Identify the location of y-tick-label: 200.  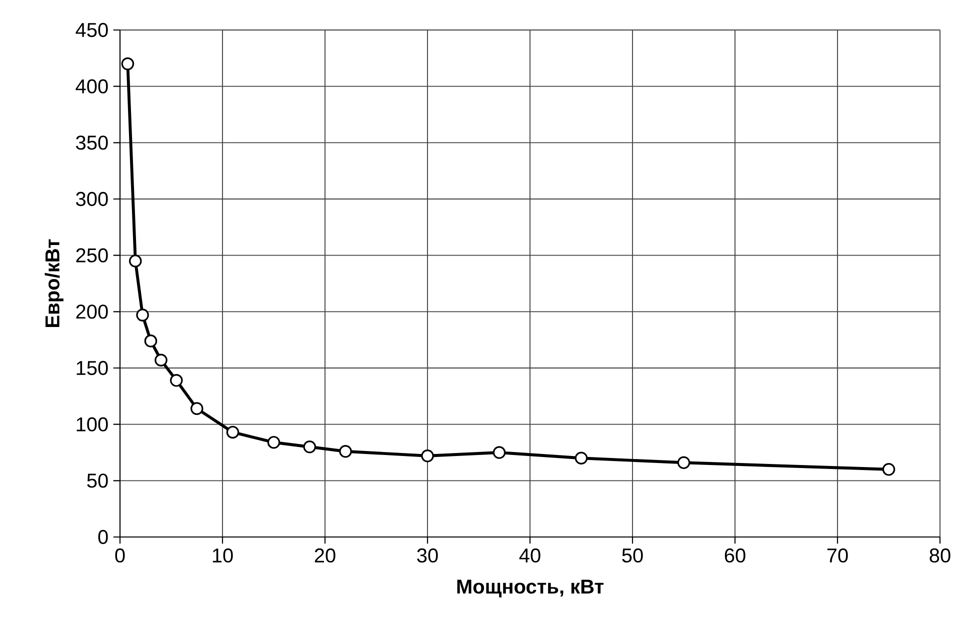
(92, 311).